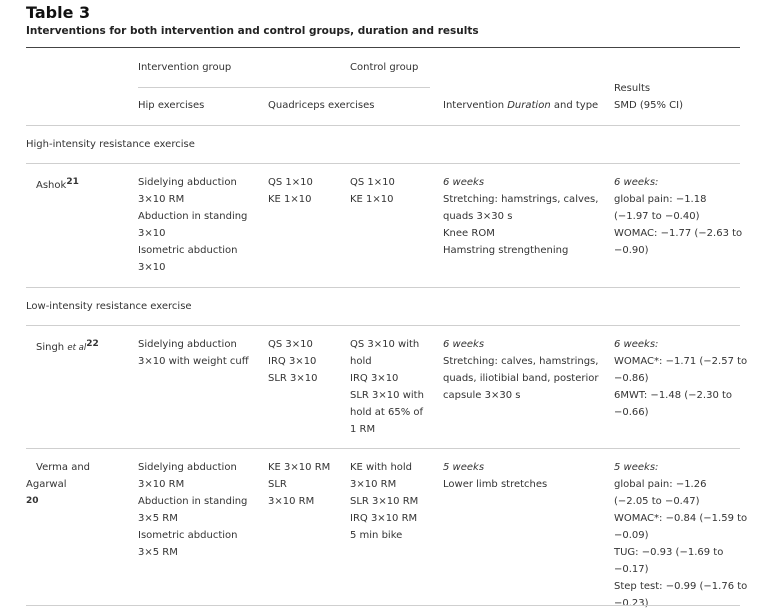  Describe the element at coordinates (299, 484) in the screenshot. I see `quadriceps-cell: KE 3×10 RM SLR 3×10 RM` at that location.